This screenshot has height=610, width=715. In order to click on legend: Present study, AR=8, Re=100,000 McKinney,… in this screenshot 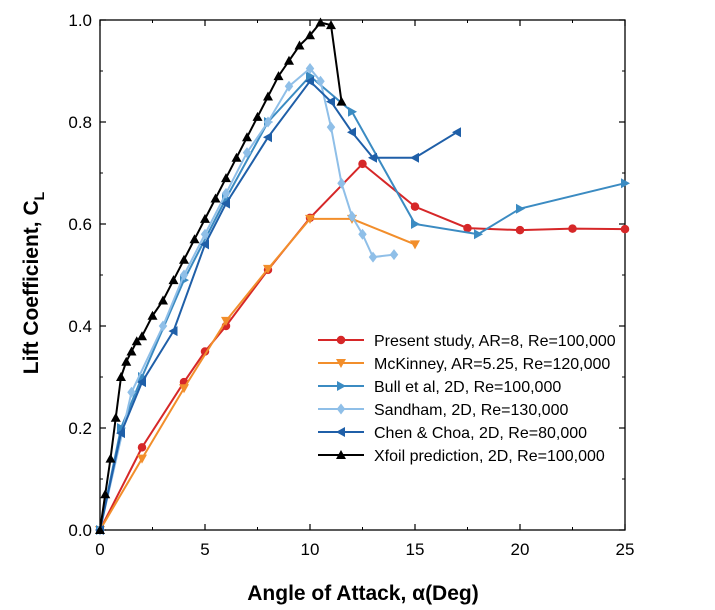, I will do `click(467, 399)`.